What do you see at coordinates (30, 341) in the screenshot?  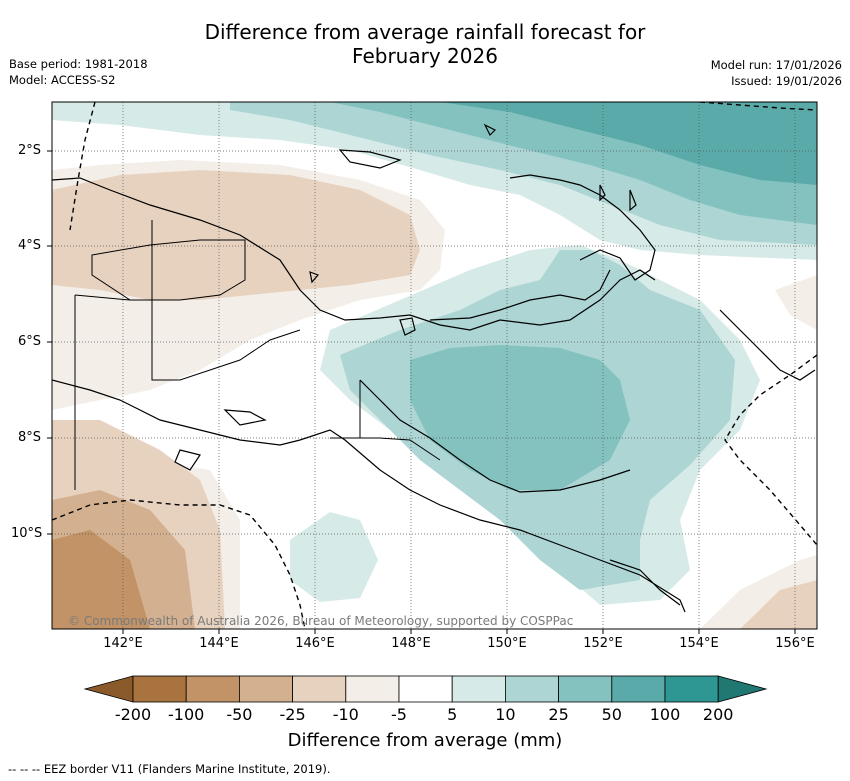 I see `lat-label-6s: 6°S` at bounding box center [30, 341].